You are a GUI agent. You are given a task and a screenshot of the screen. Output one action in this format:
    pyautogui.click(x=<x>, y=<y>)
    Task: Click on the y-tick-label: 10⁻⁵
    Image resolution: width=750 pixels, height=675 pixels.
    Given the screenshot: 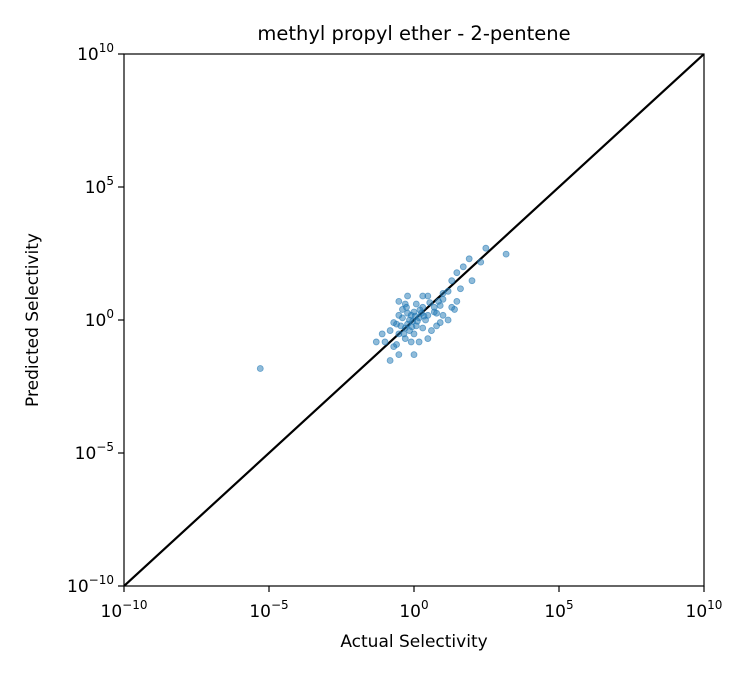 What is the action you would take?
    pyautogui.click(x=94, y=452)
    